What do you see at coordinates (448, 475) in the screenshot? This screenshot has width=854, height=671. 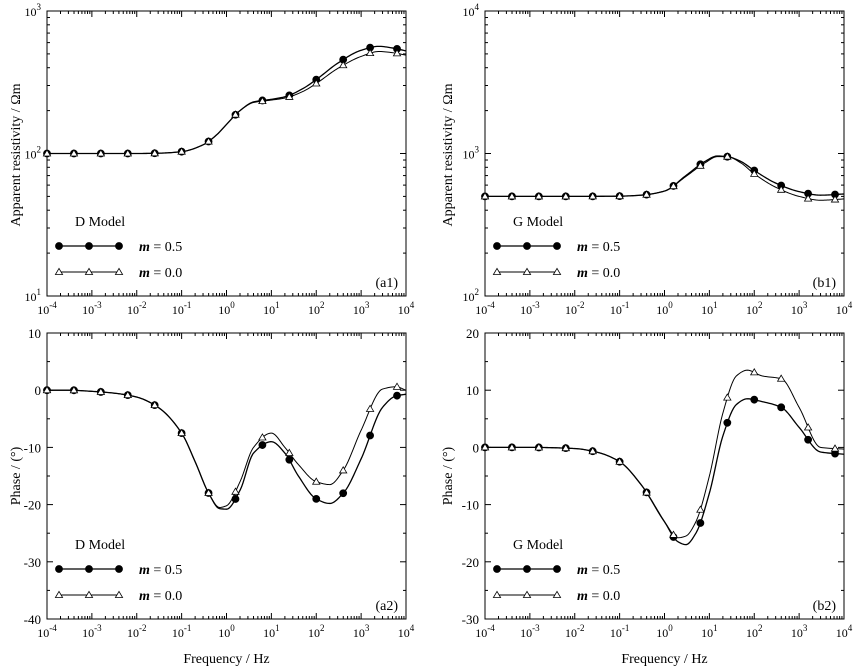 I see `y-axis-label: Phase / (°)` at bounding box center [448, 475].